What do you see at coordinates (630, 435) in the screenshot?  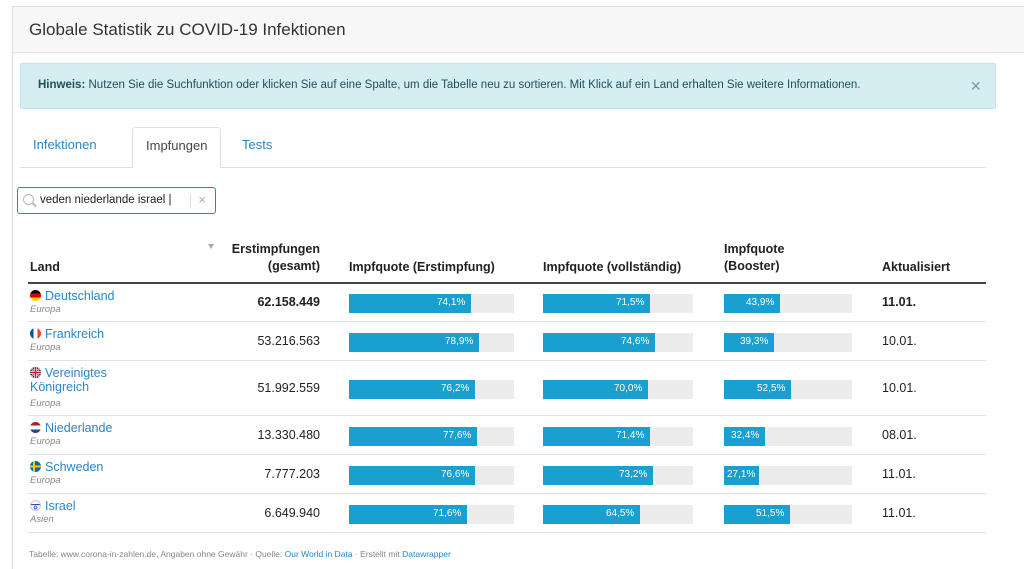 I see `bar-value-label: 71,4%` at bounding box center [630, 435].